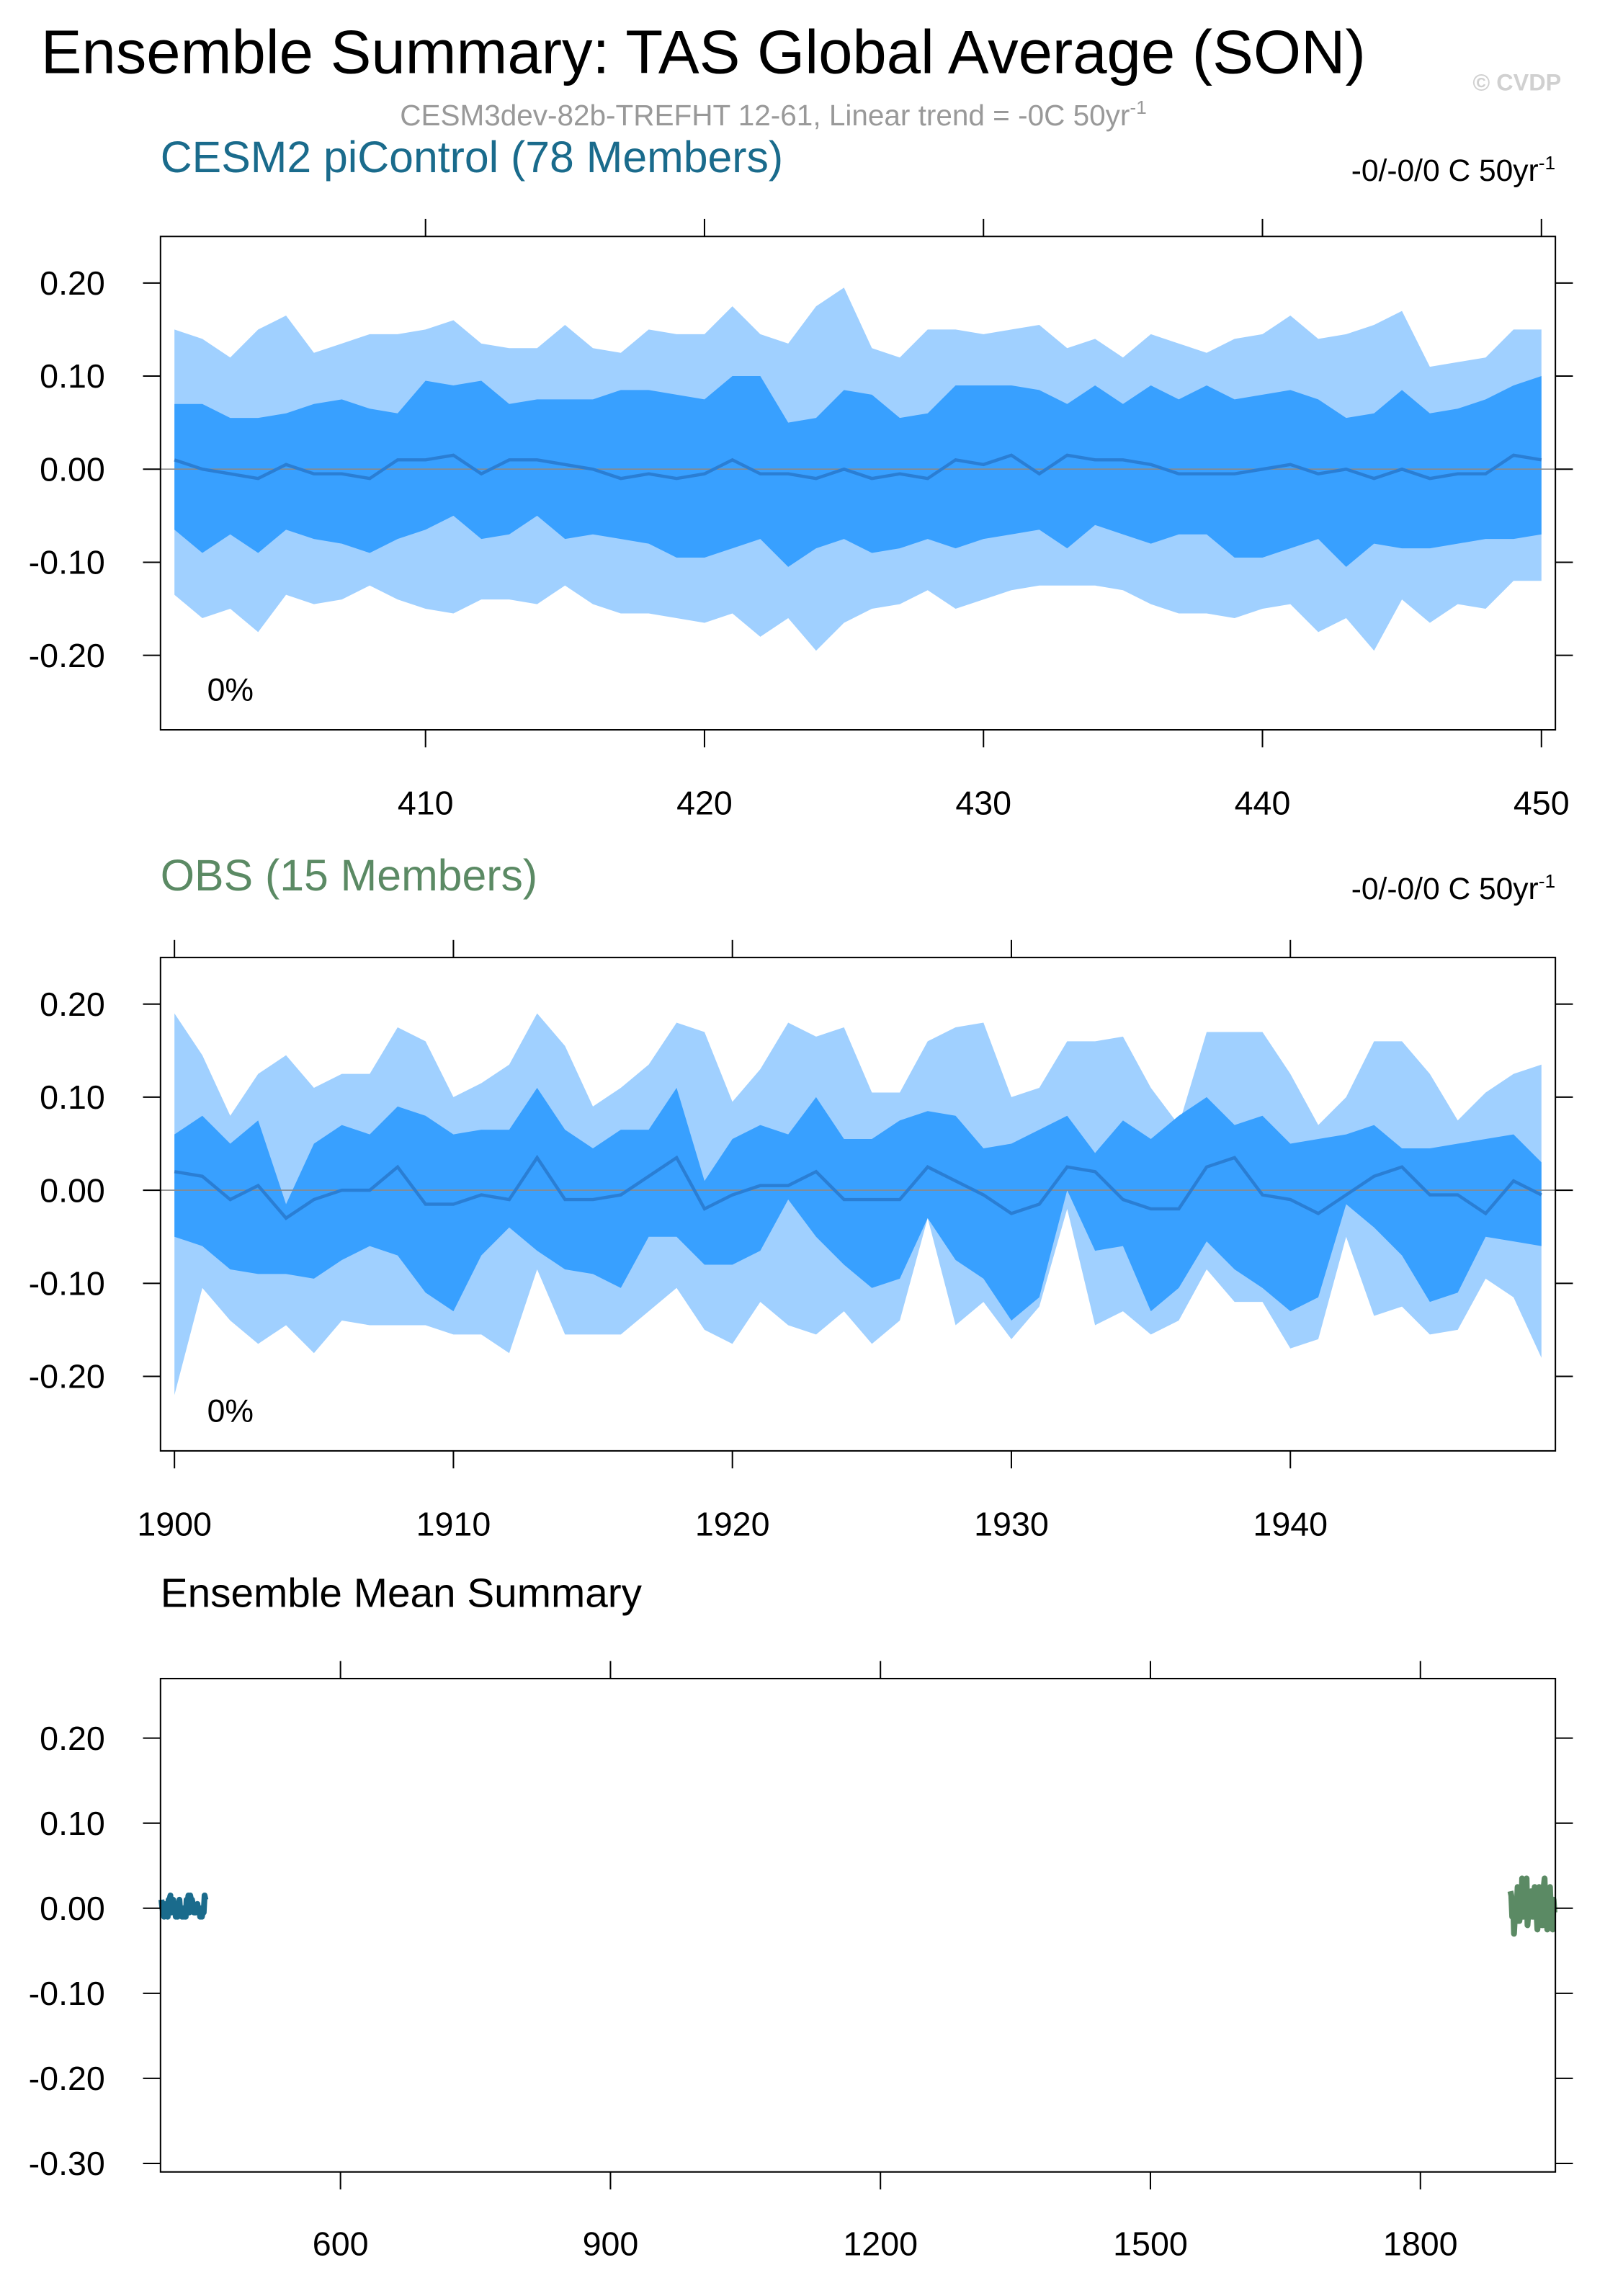 This screenshot has width=1605, height=2296. I want to click on x-tick-label: 1940, so click(1290, 1523).